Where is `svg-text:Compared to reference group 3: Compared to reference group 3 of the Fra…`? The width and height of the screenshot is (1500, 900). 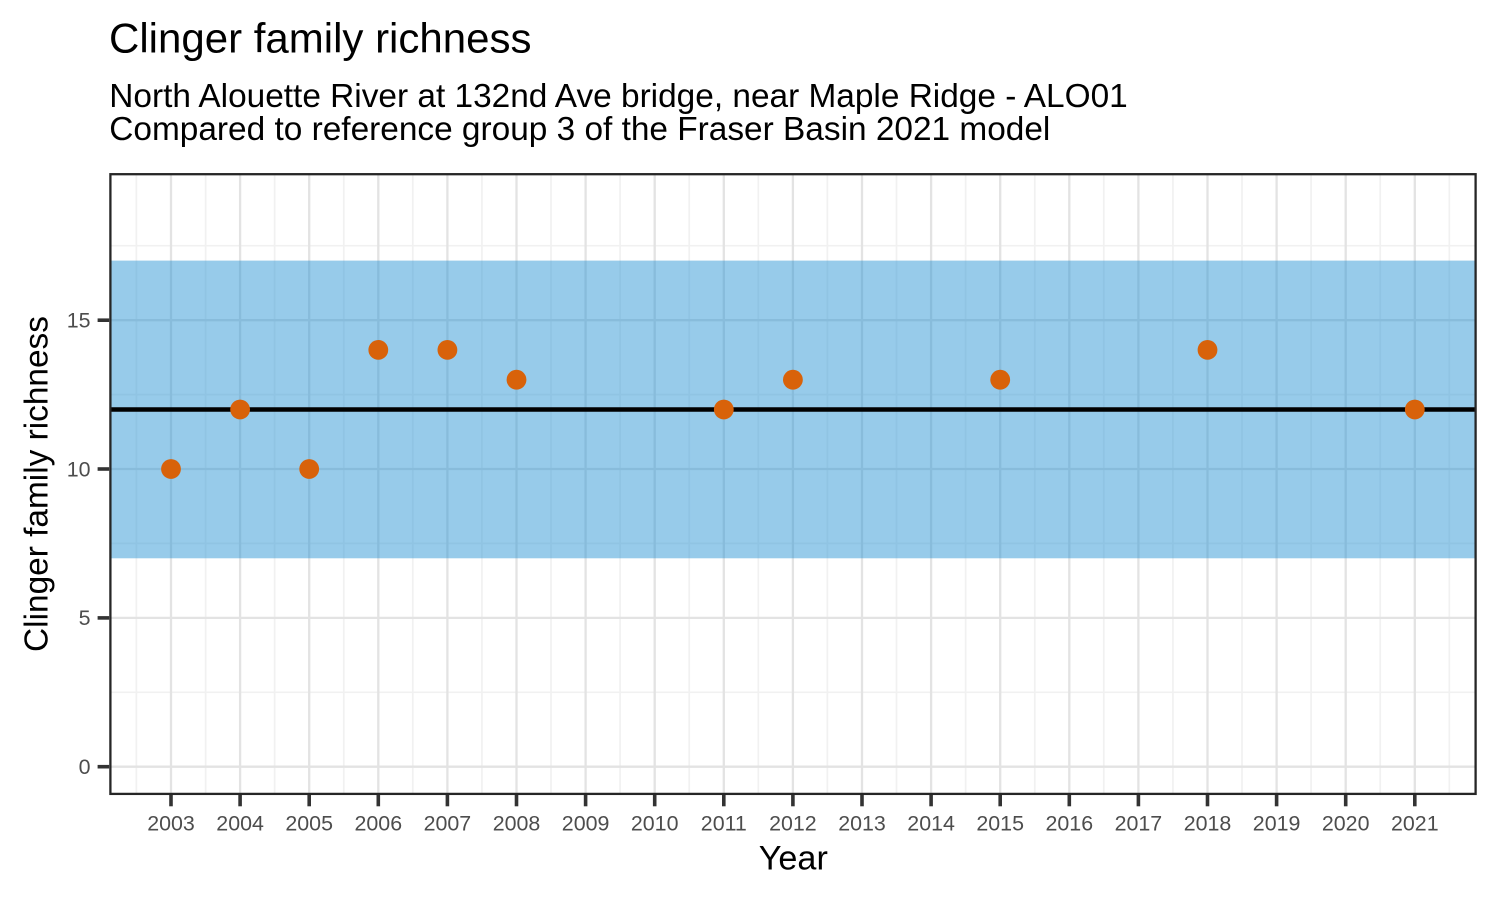
svg-text:Compared to reference group 3: Compared to reference group 3 of the Fra… is located at coordinates (579, 129).